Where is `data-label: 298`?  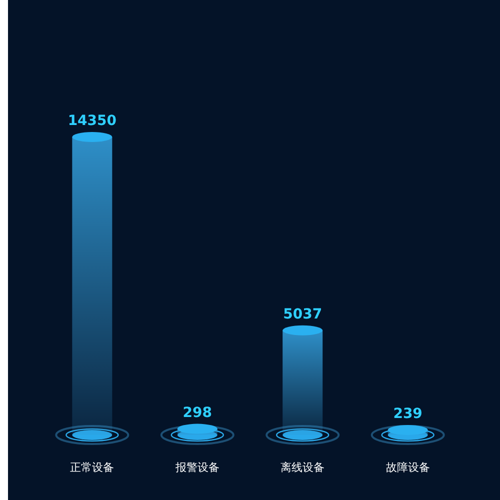
data-label: 298 is located at coordinates (197, 412).